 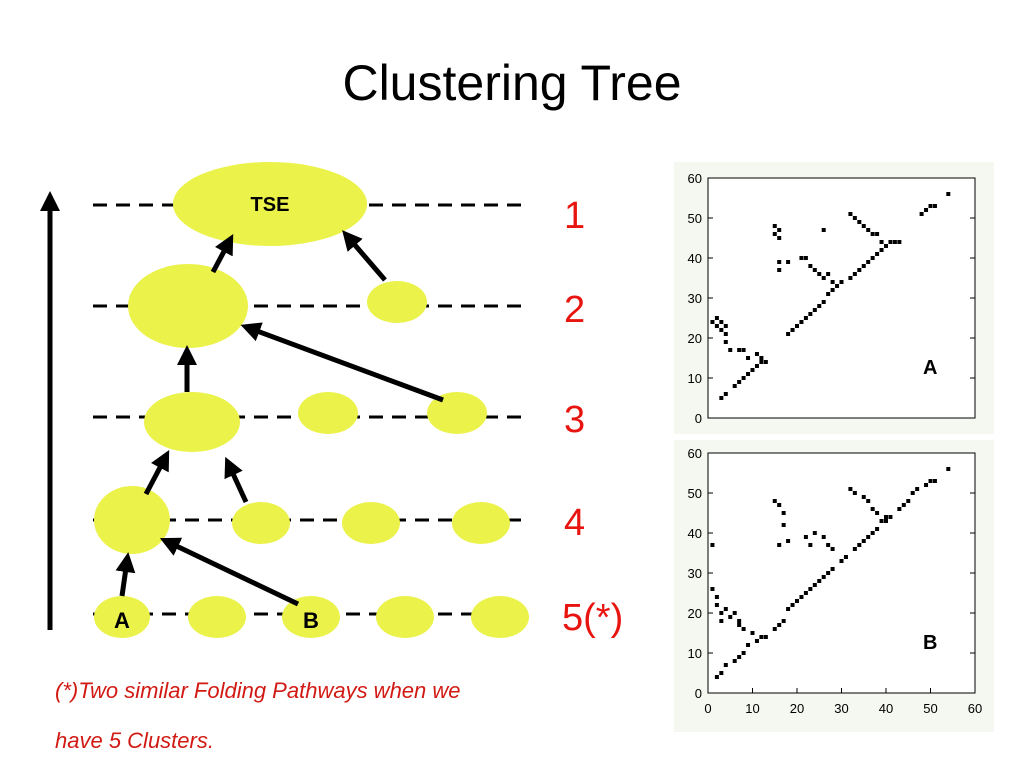 I want to click on level-label: 1, so click(x=574, y=216).